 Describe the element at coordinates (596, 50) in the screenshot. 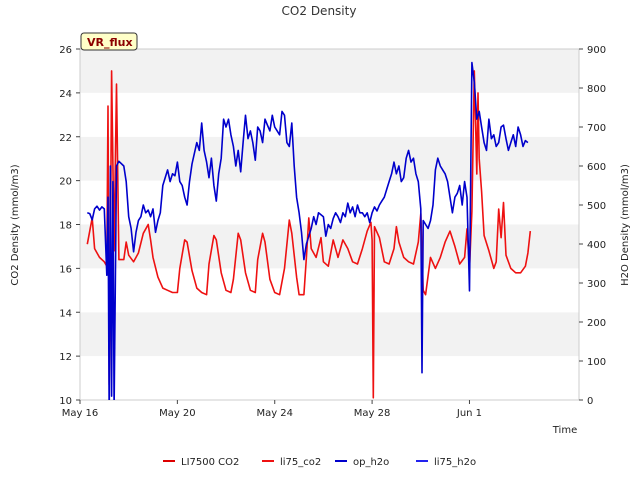

I see `right-tick-label: 900` at that location.